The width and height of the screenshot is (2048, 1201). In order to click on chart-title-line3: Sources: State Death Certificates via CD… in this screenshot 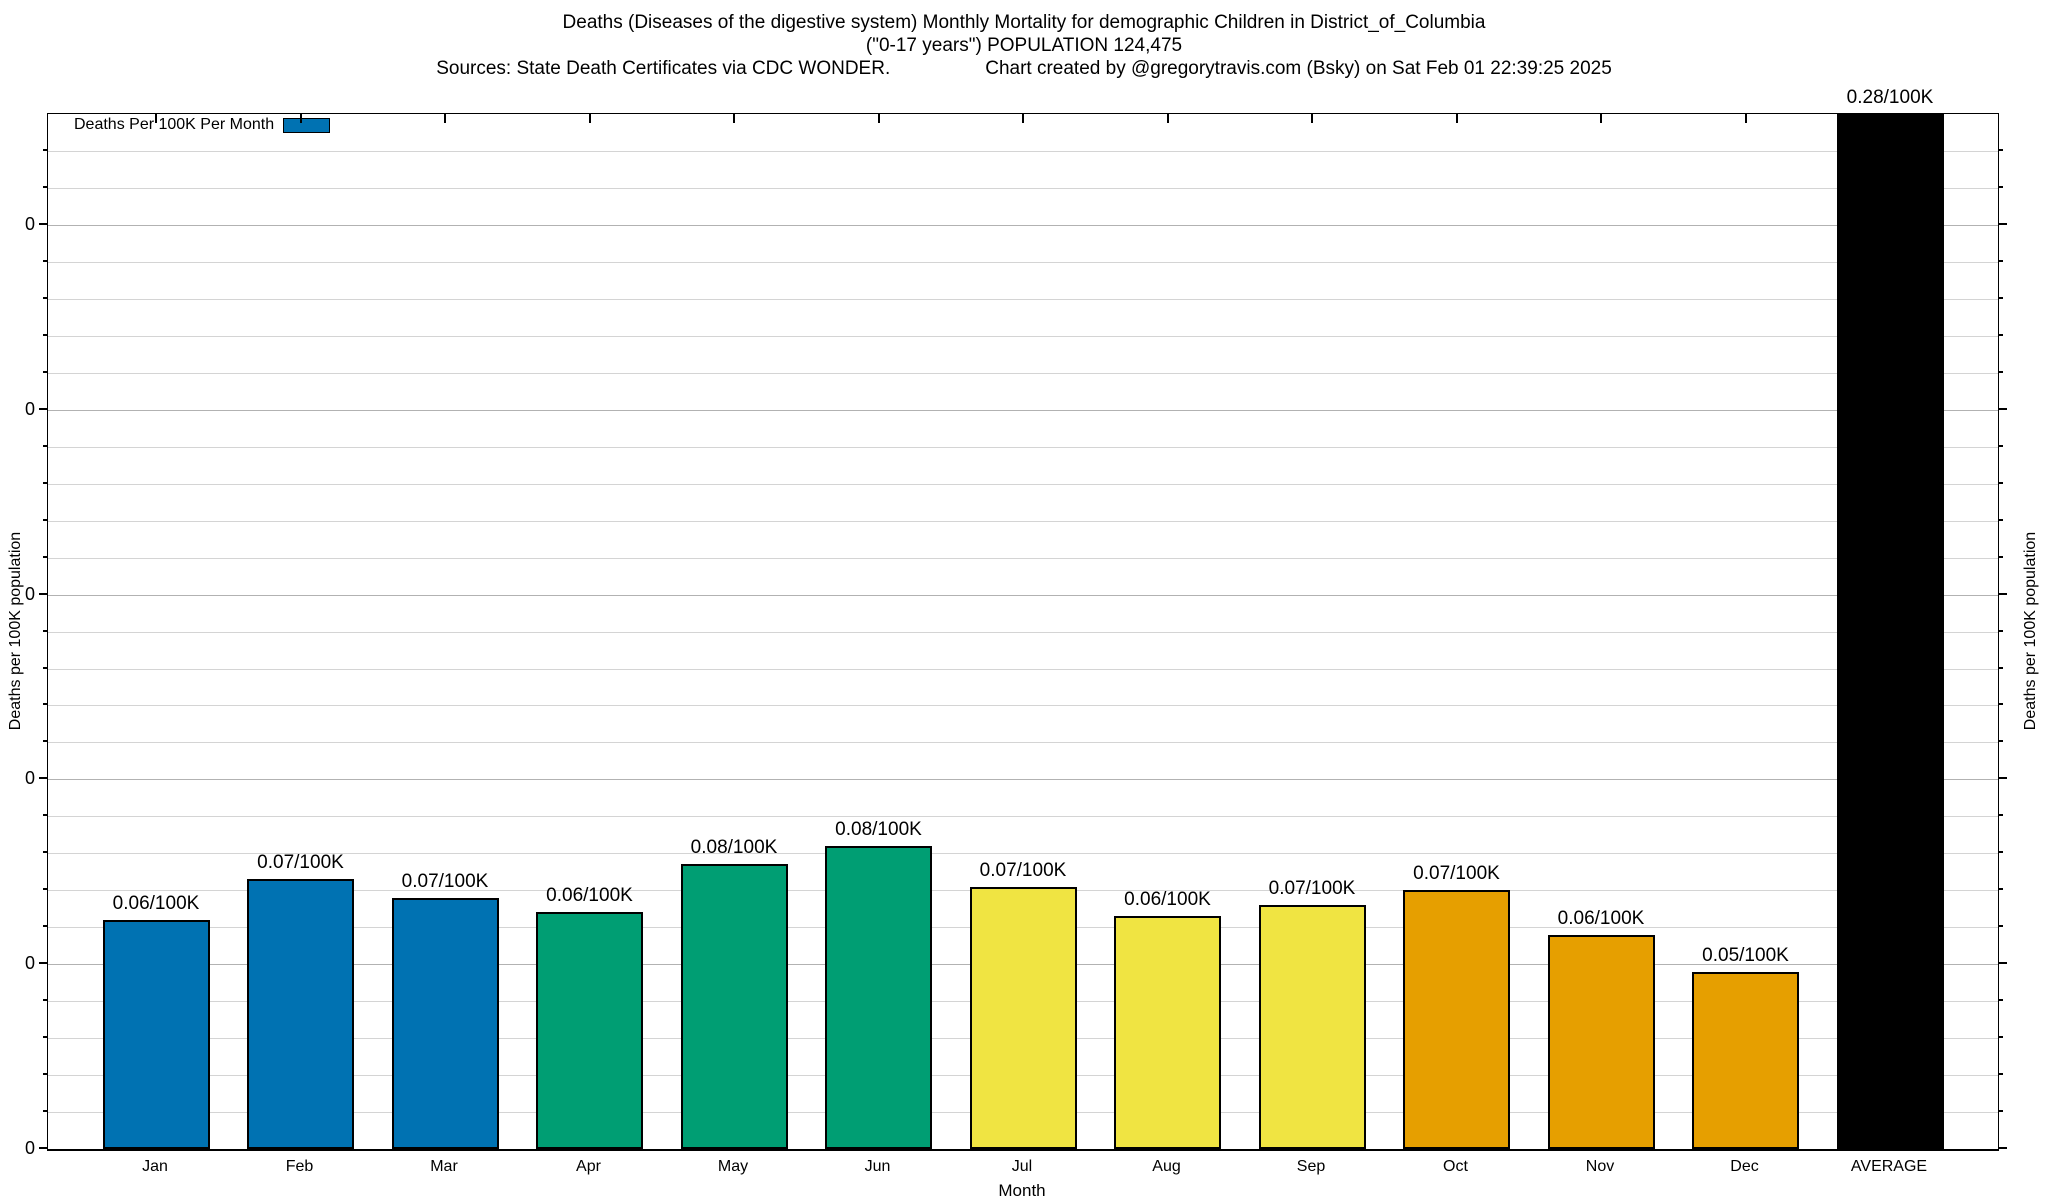, I will do `click(1024, 69)`.